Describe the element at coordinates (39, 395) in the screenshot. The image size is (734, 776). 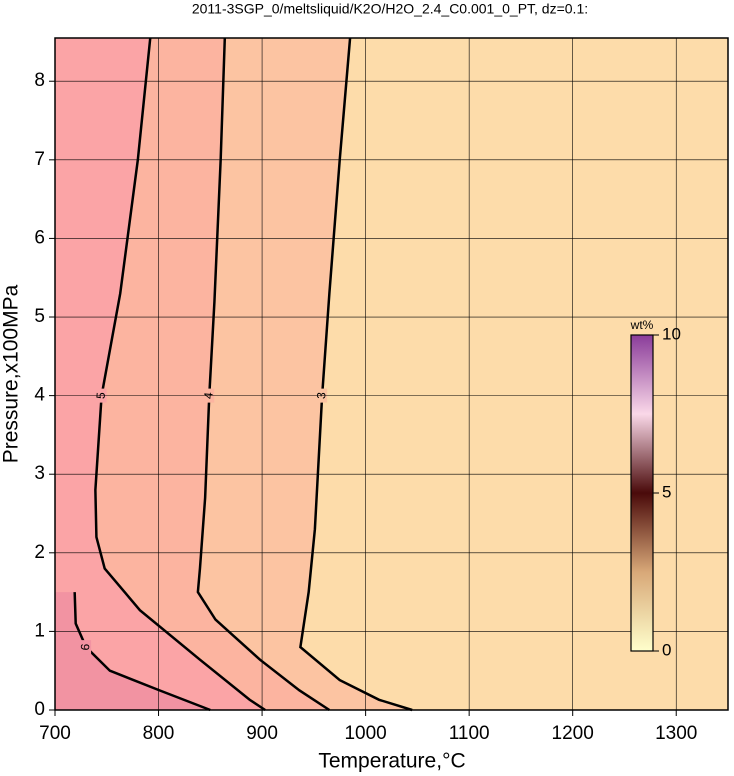
I see `y-tick-label: 4` at that location.